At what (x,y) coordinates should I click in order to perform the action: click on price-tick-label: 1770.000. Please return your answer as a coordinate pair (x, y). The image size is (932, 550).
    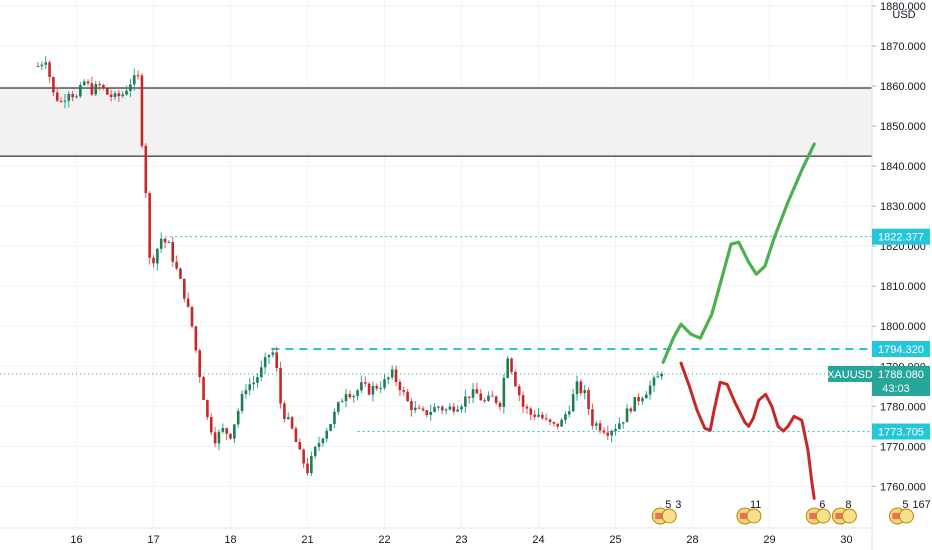
    Looking at the image, I should click on (903, 447).